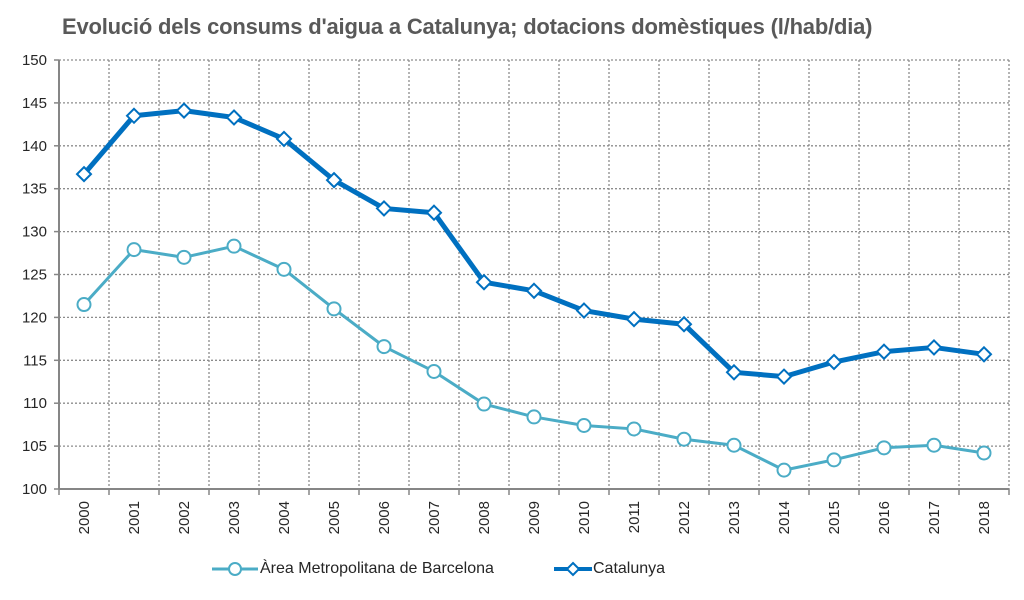  I want to click on x-tick-label: 2008, so click(484, 517).